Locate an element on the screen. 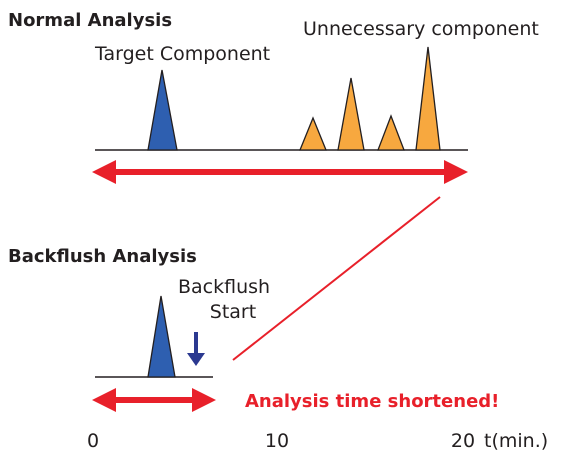  start-arrow-head is located at coordinates (196, 359).